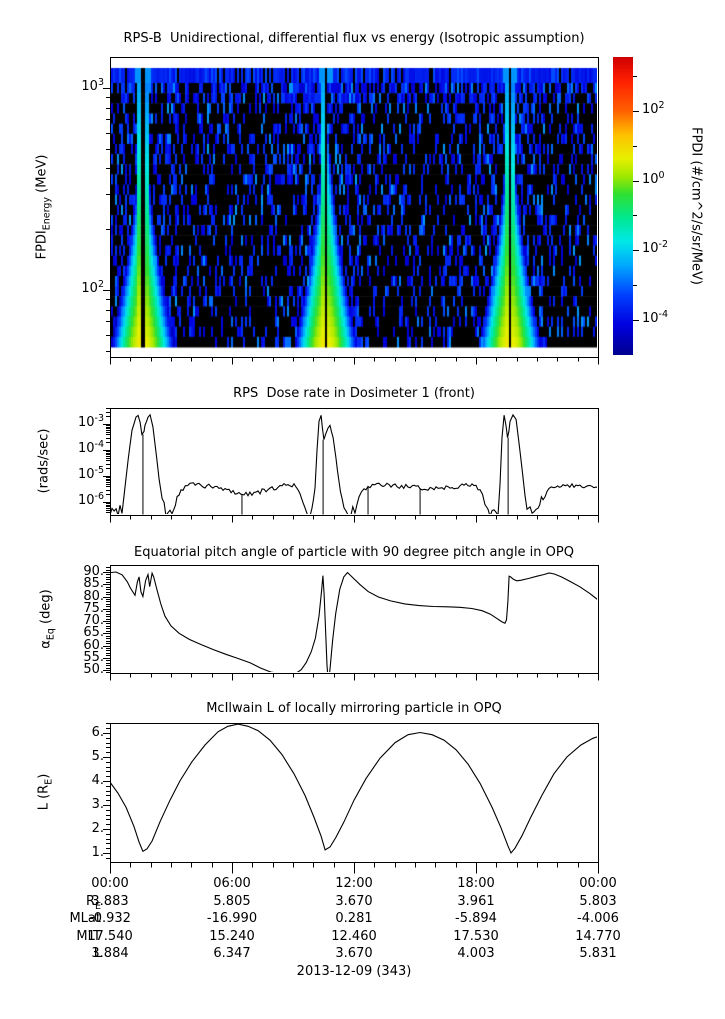 This screenshot has width=725, height=1019. Describe the element at coordinates (598, 936) in the screenshot. I see `table-value-MLT: 14.770` at that location.